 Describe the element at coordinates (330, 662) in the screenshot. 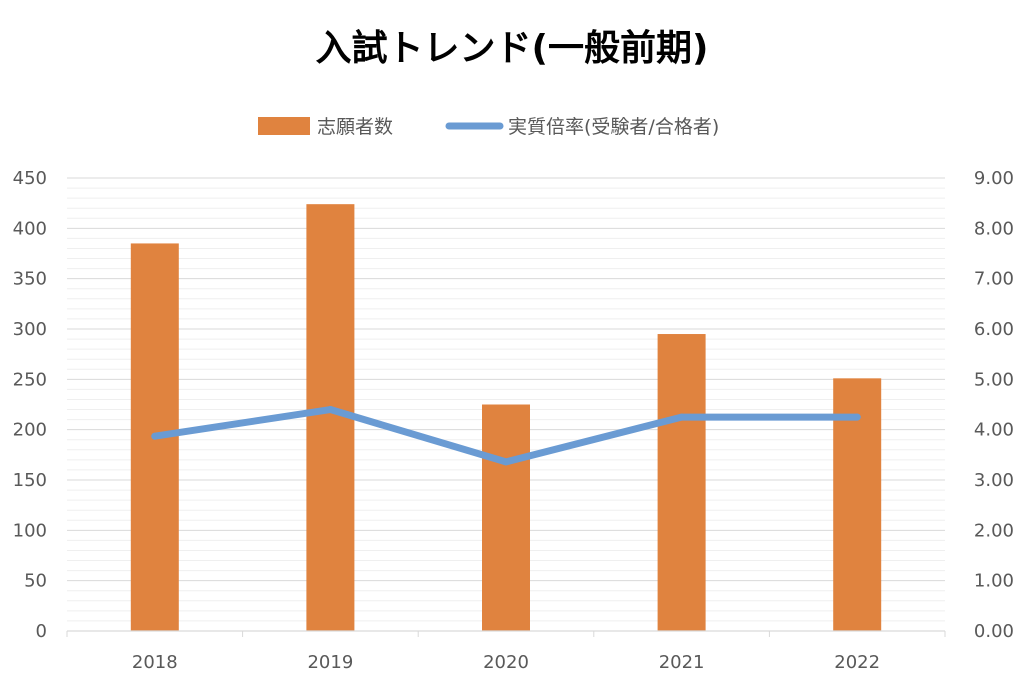

I see `x-tick-label: 2019` at that location.